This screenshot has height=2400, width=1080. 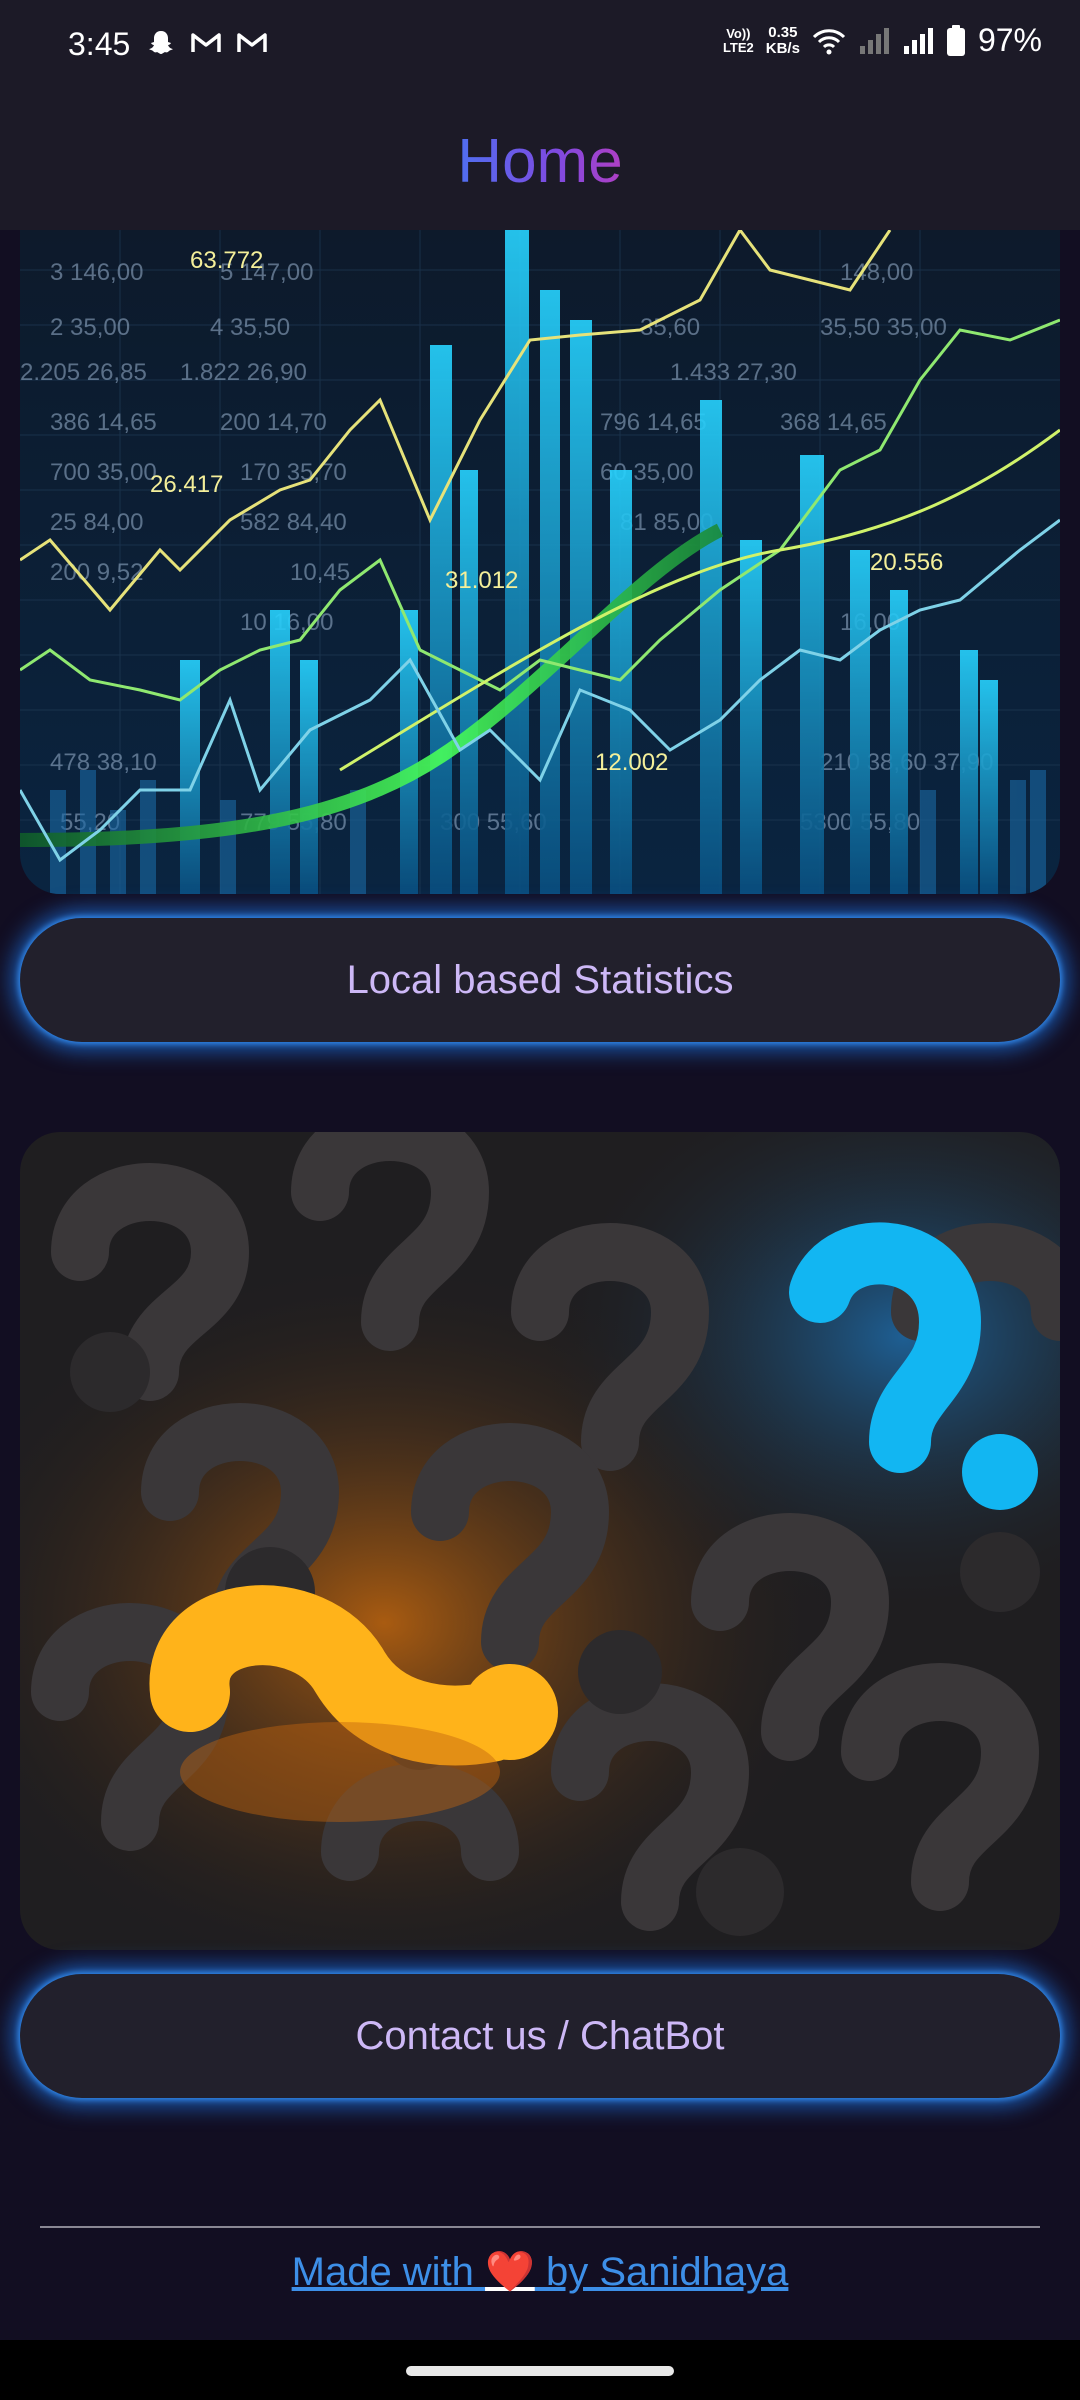 What do you see at coordinates (540, 980) in the screenshot?
I see `local-statistics-button: Local based Statistics` at bounding box center [540, 980].